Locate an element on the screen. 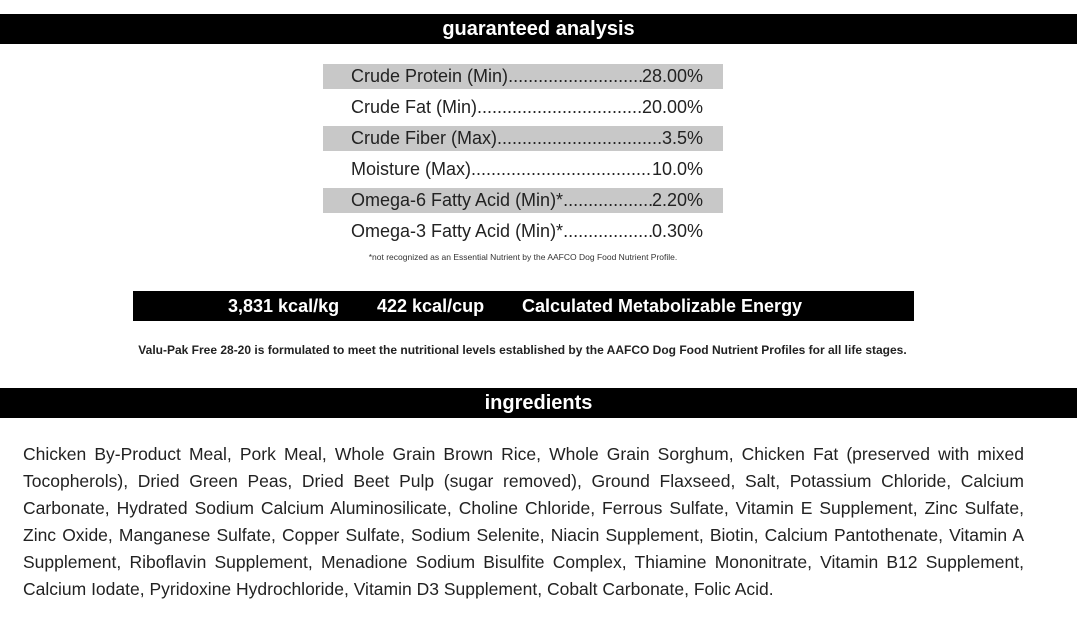 The height and width of the screenshot is (627, 1077). analysis-label: Crude Protein (Min) is located at coordinates (430, 76).